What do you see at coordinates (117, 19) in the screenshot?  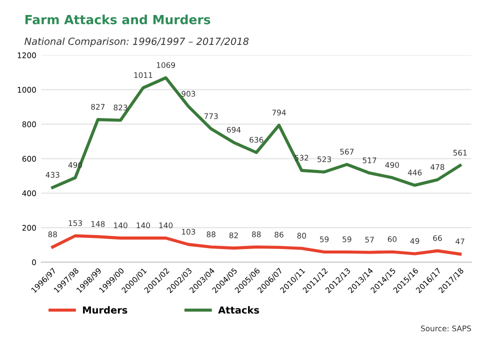 I see `chart-title: Farm Attacks and Murders` at bounding box center [117, 19].